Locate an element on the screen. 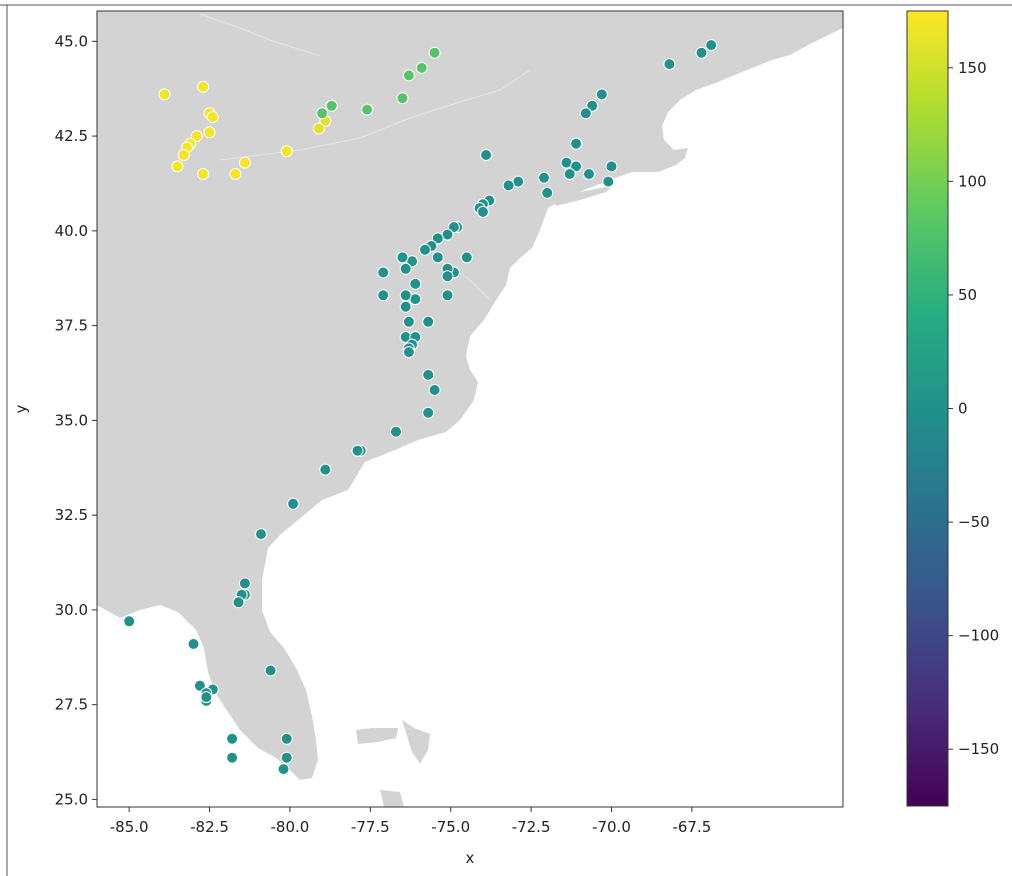 This screenshot has width=1012, height=876. y-tick-label: 35.0 is located at coordinates (71, 420).